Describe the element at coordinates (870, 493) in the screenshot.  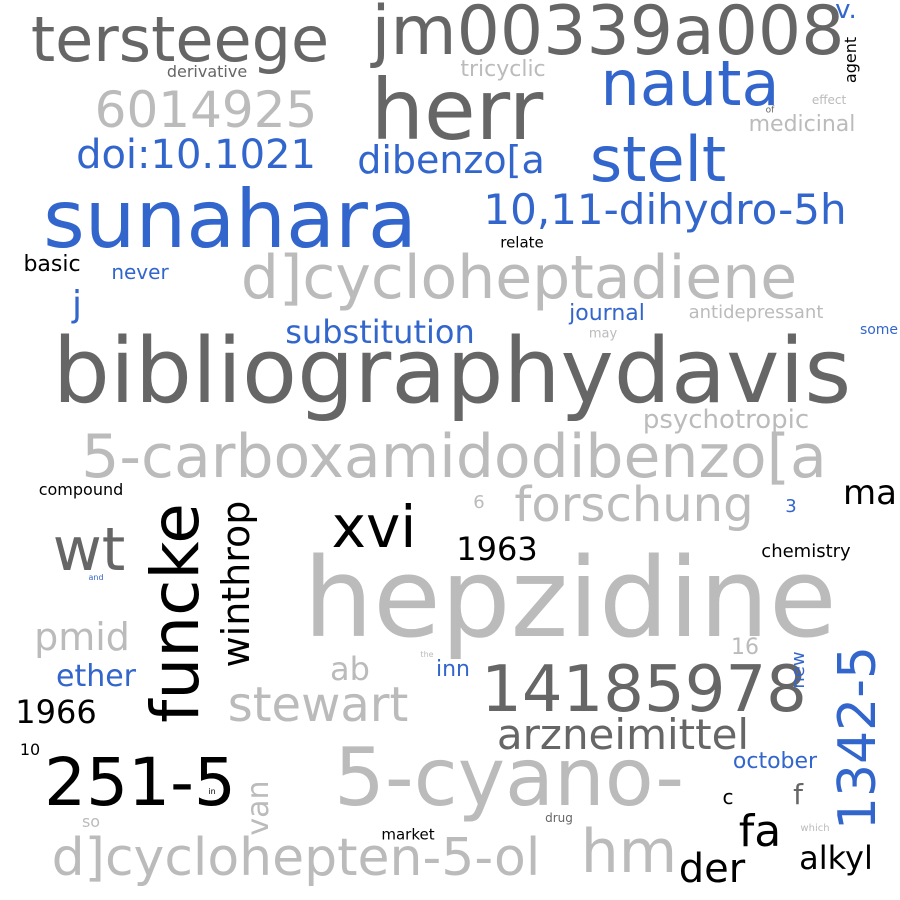
I see `word-ma: ma` at that location.